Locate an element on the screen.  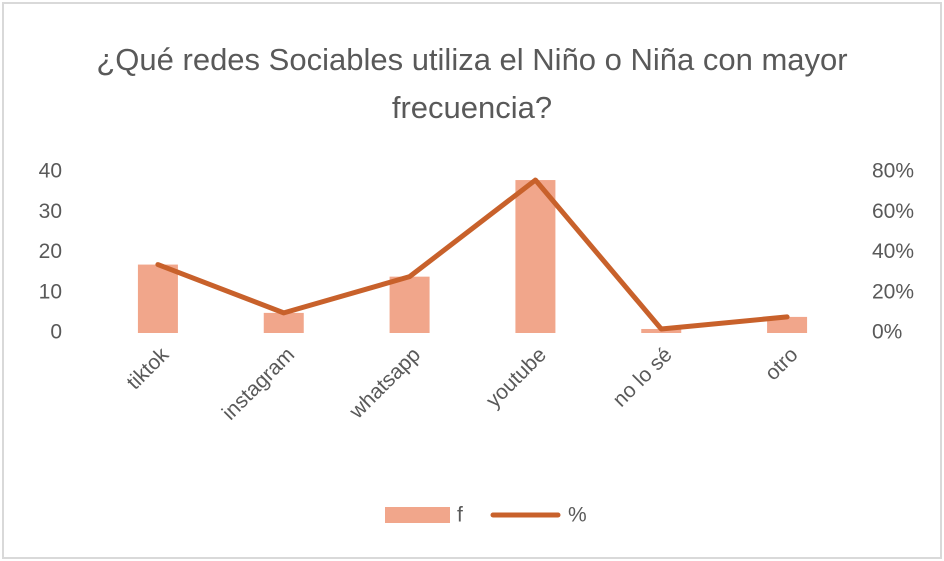
legend-label: % is located at coordinates (577, 515).